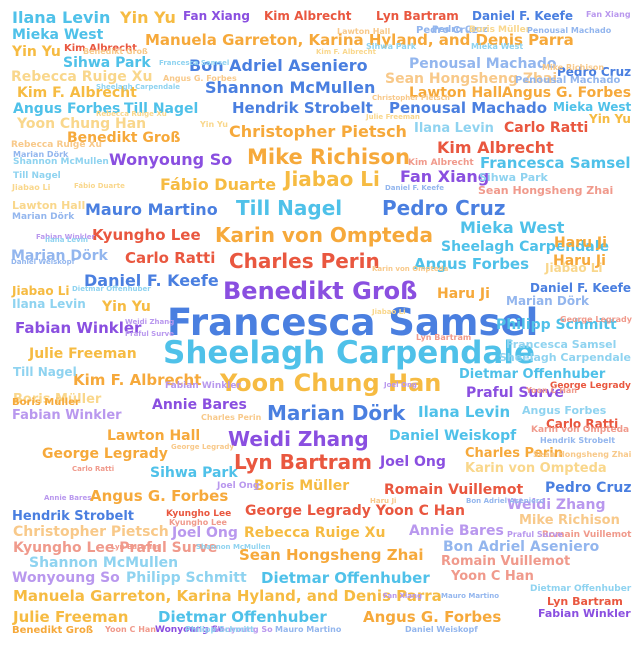 This screenshot has width=632, height=649. Describe the element at coordinates (515, 393) in the screenshot. I see `cloud-word: Praful Surve` at that location.